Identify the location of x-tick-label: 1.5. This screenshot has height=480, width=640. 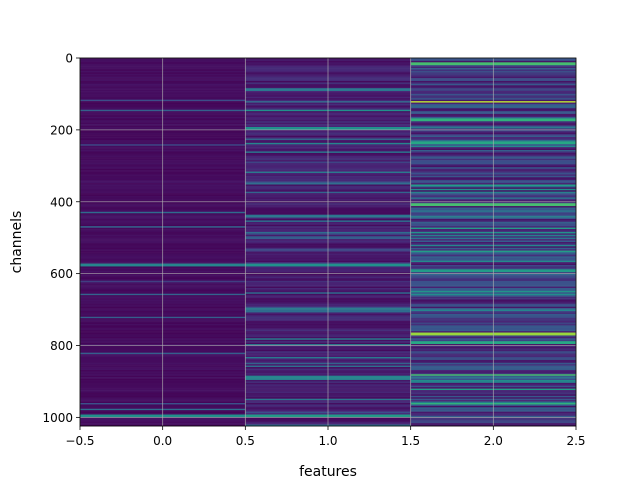
(410, 441).